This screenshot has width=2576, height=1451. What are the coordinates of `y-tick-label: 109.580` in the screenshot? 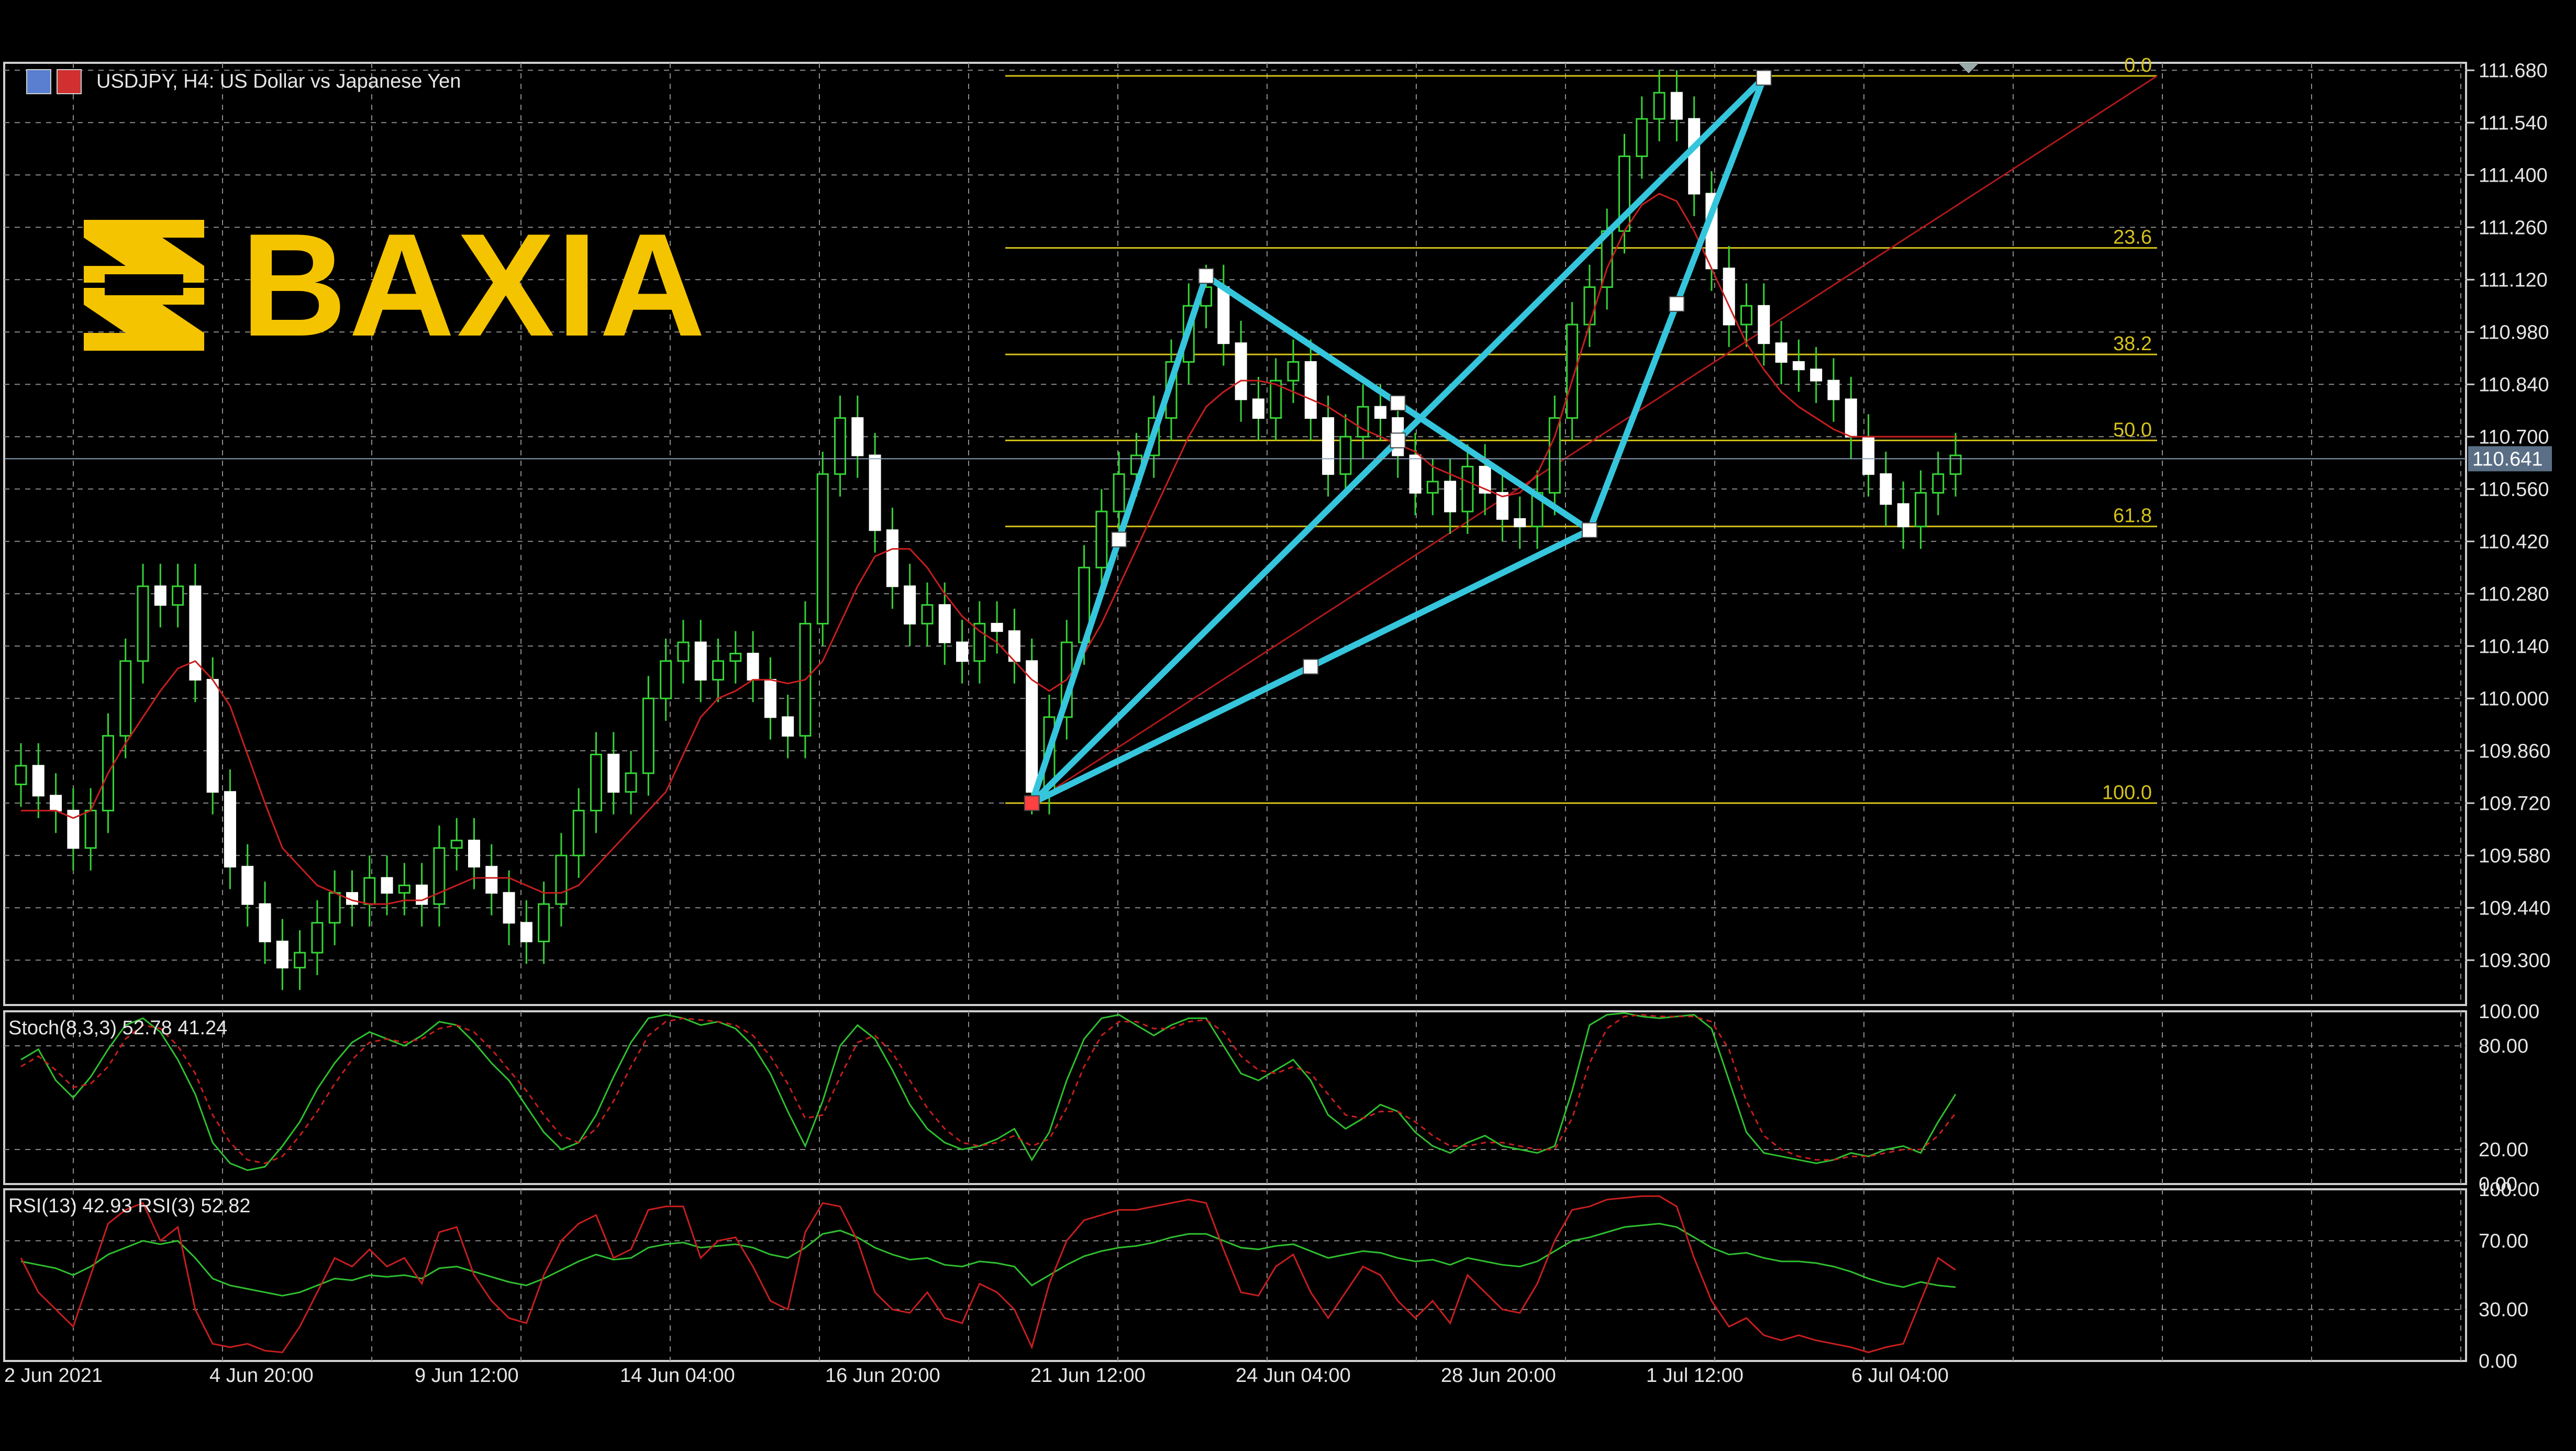 It's located at (2514, 856).